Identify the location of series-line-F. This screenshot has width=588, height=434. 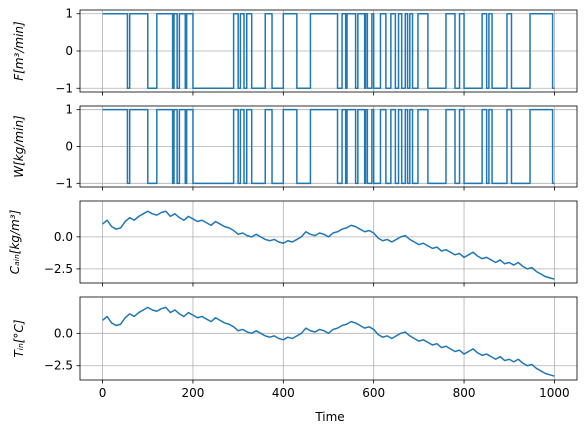
(328, 51).